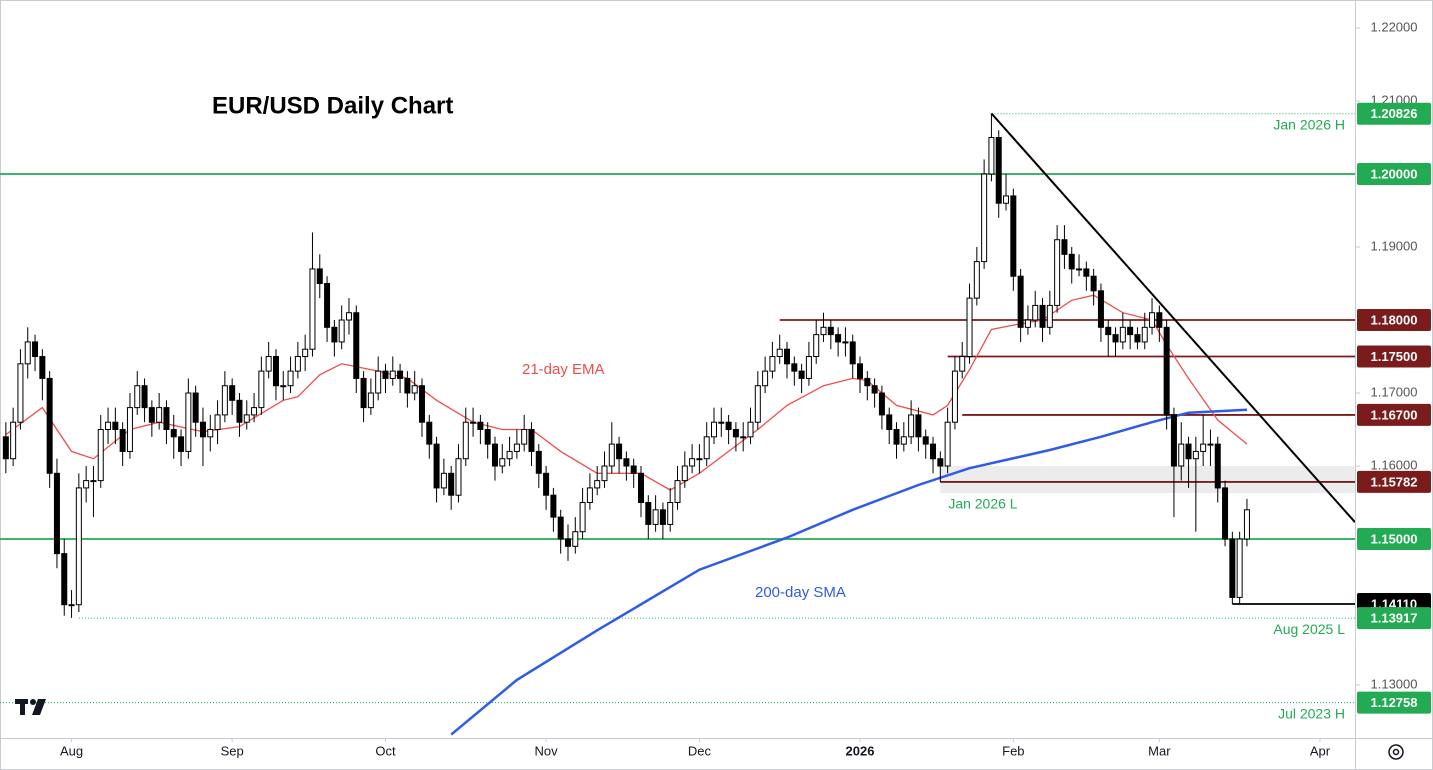 The height and width of the screenshot is (770, 1433). I want to click on trendline, so click(1173, 317).